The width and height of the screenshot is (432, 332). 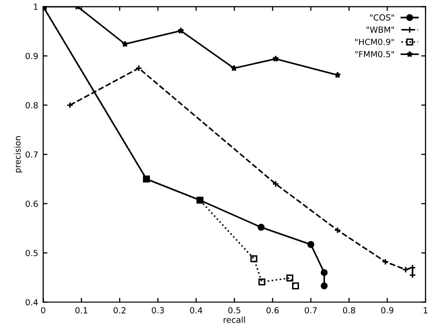 What do you see at coordinates (234, 319) in the screenshot?
I see `x-axis-title: recall` at bounding box center [234, 319].